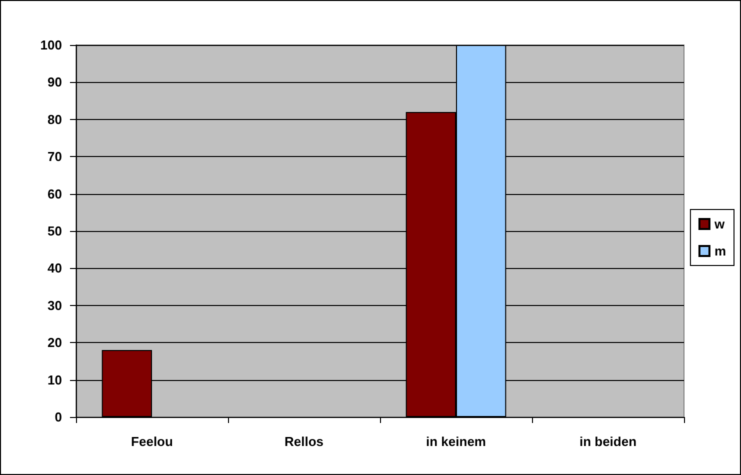 This screenshot has width=741, height=475. I want to click on y-tick-label: 10, so click(55, 380).